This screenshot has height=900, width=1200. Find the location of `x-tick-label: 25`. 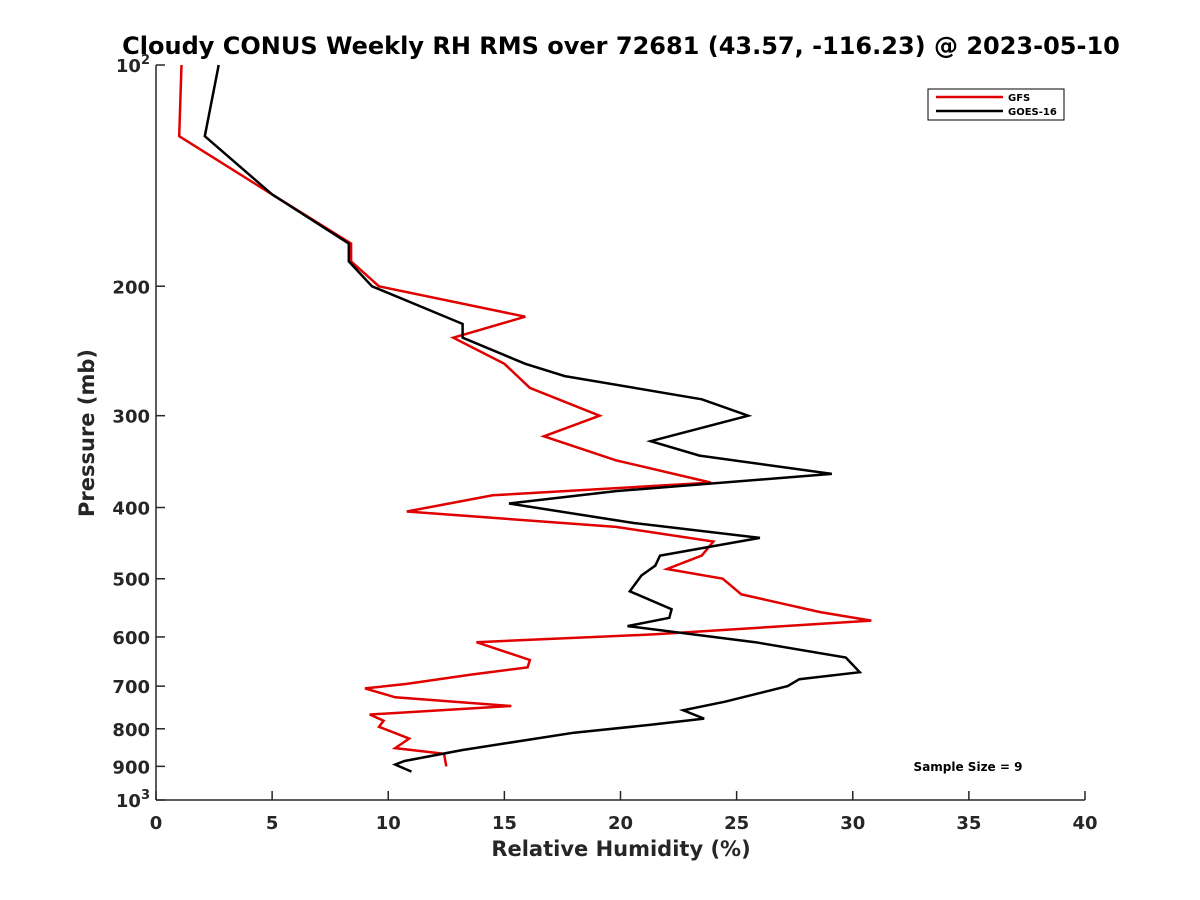

x-tick-label: 25 is located at coordinates (736, 823).